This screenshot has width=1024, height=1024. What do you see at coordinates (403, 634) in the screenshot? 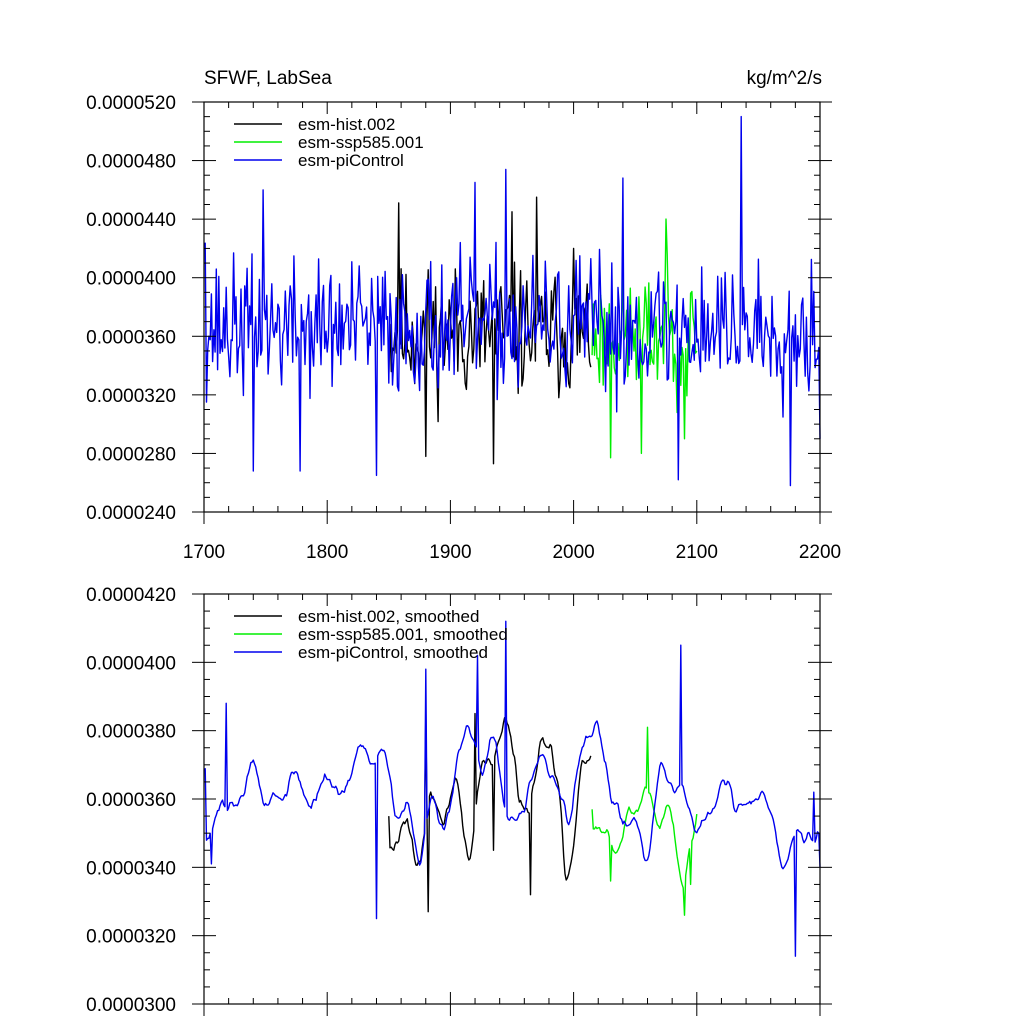
I see `legend-label-2: esm-ssp585.001, smoothed` at bounding box center [403, 634].